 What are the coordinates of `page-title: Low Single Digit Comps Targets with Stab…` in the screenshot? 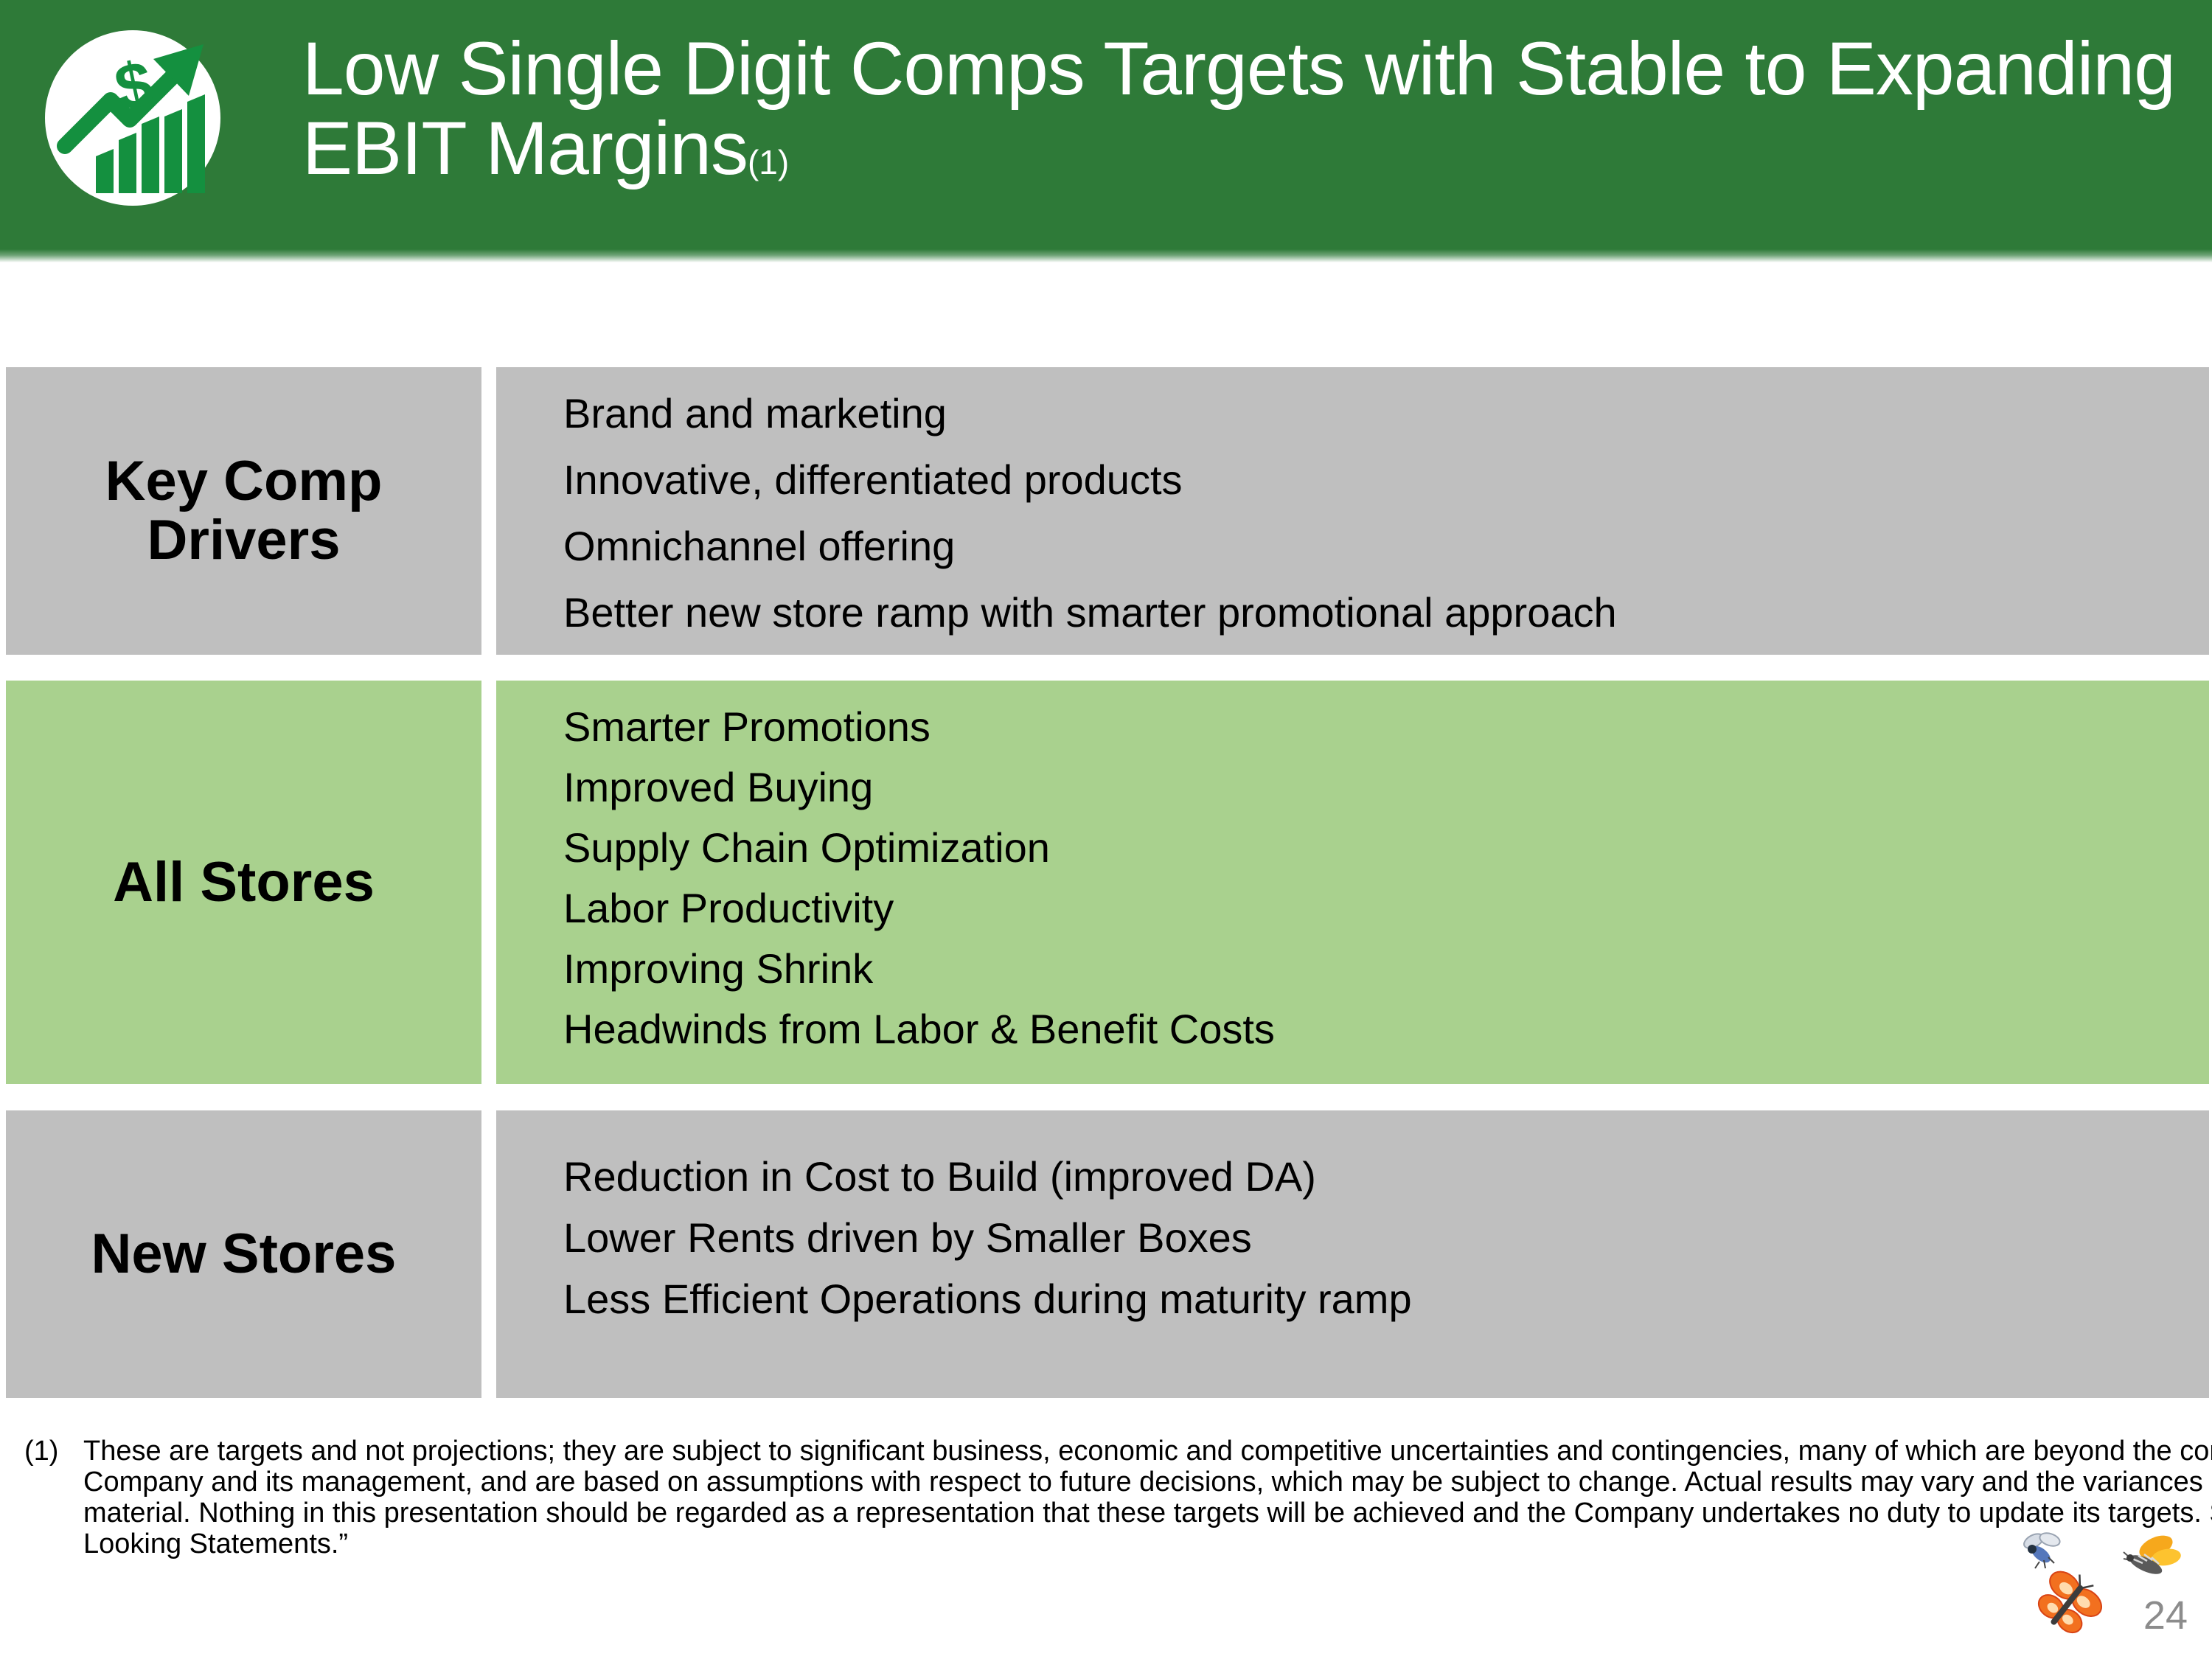 It's located at (1239, 114).